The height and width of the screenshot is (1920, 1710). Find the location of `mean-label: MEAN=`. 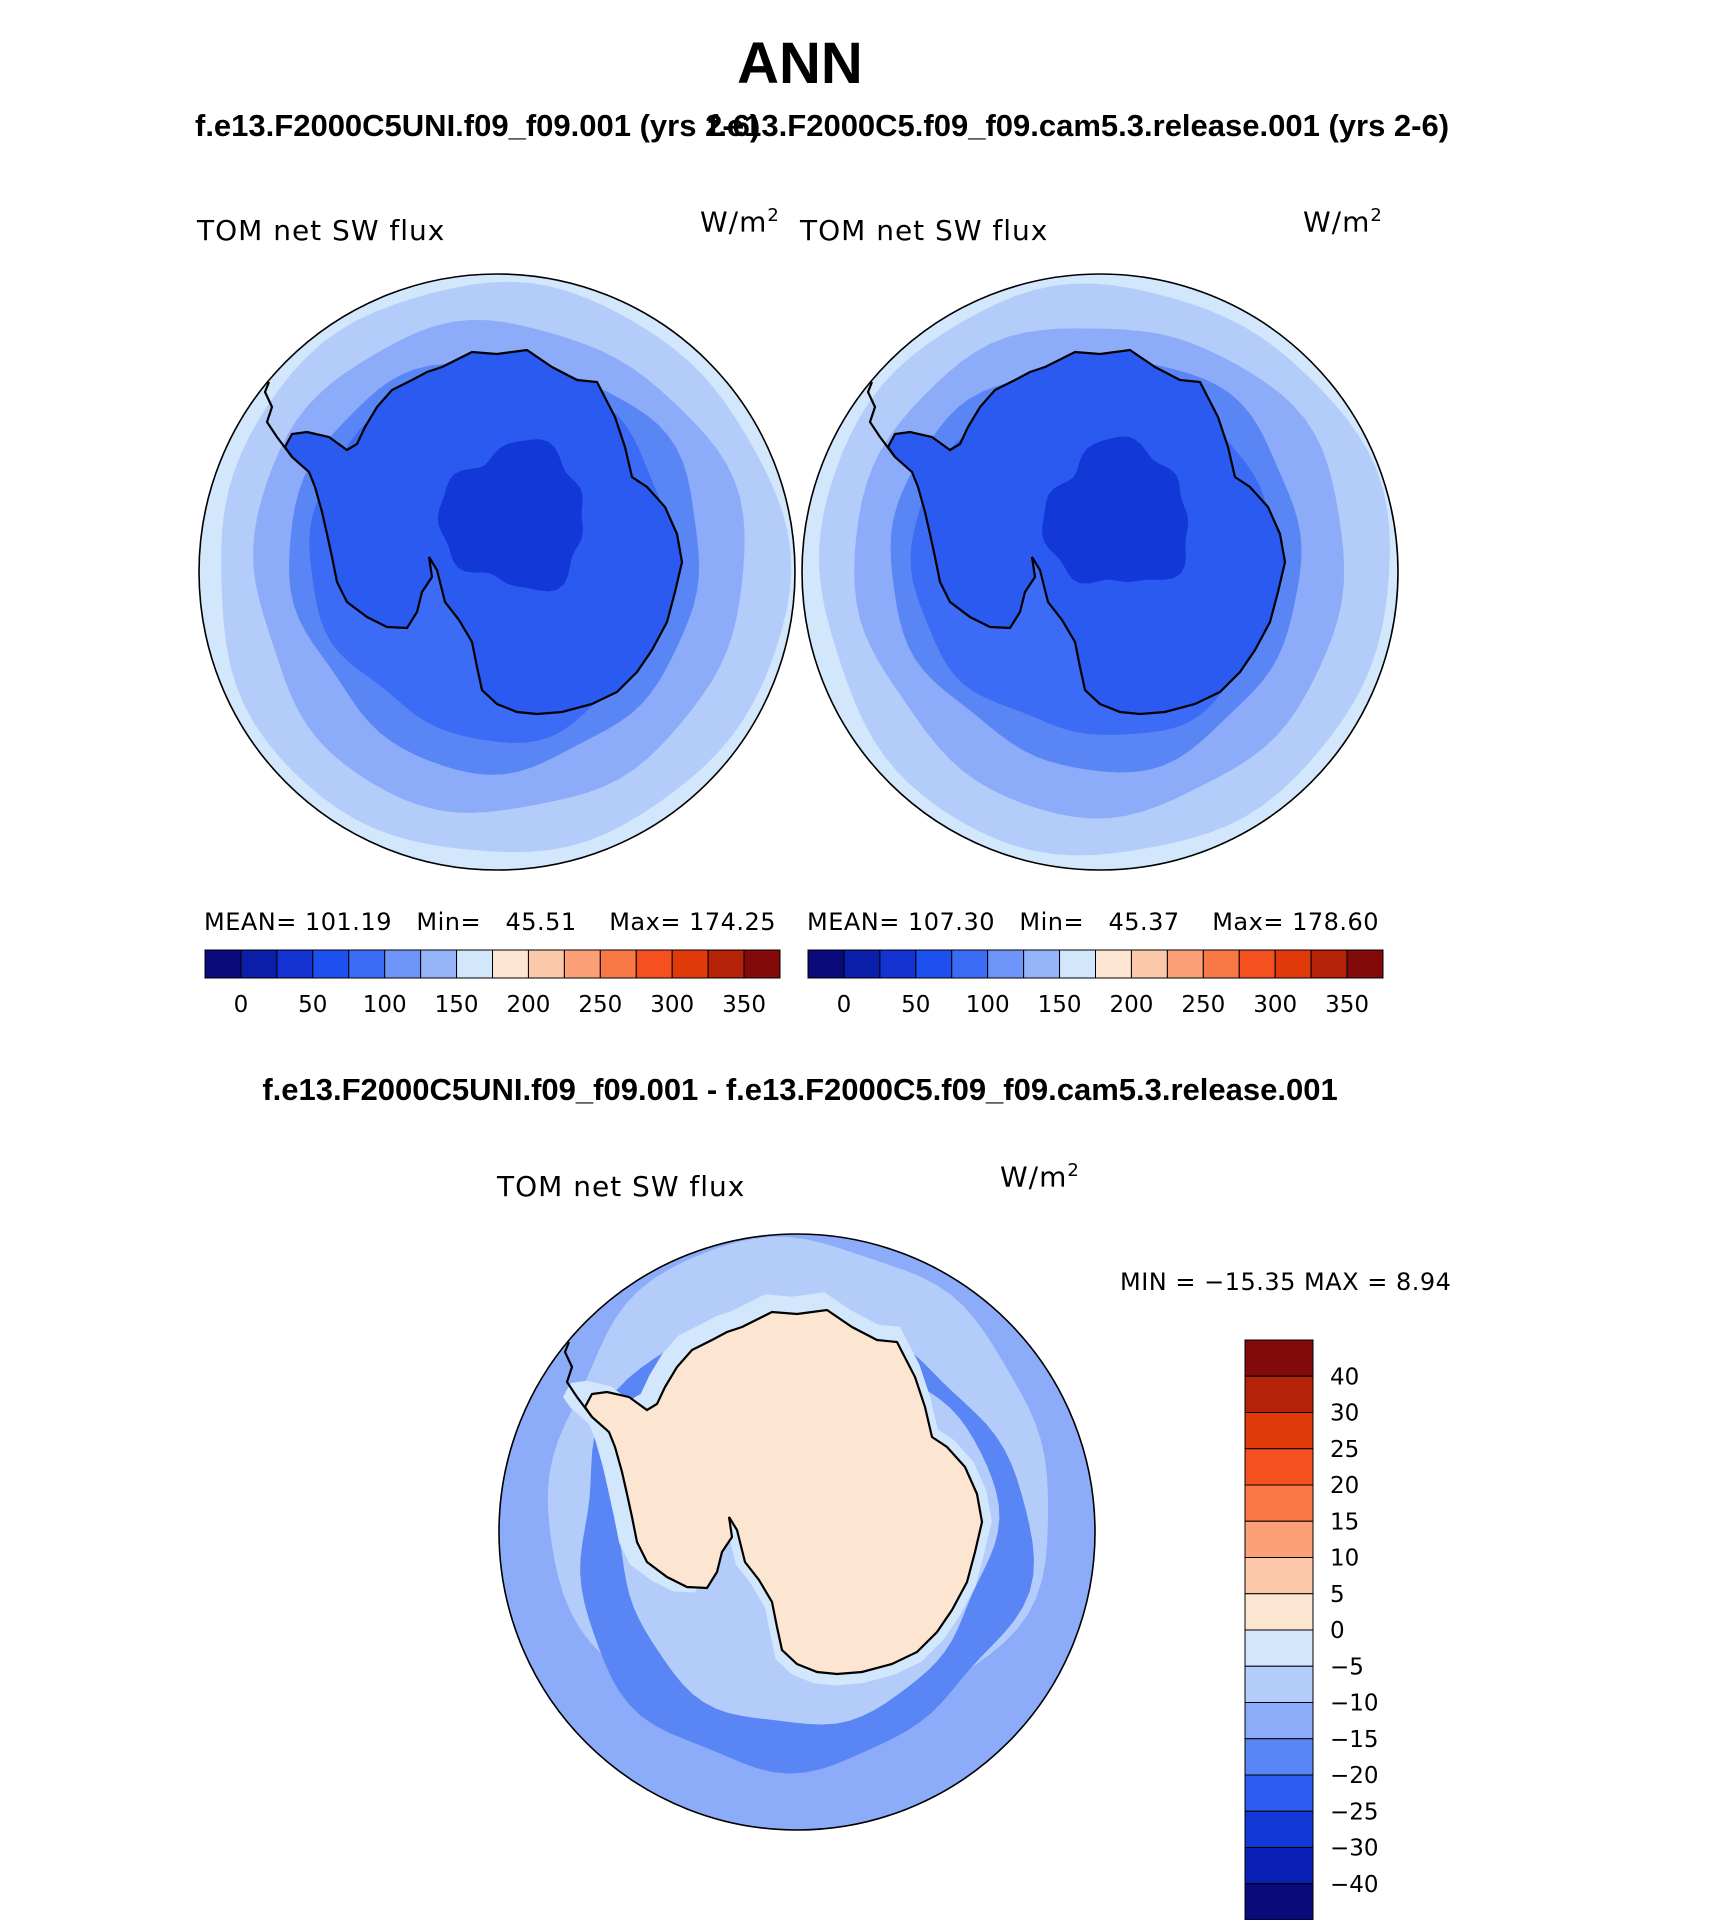

mean-label: MEAN= is located at coordinates (250, 922).